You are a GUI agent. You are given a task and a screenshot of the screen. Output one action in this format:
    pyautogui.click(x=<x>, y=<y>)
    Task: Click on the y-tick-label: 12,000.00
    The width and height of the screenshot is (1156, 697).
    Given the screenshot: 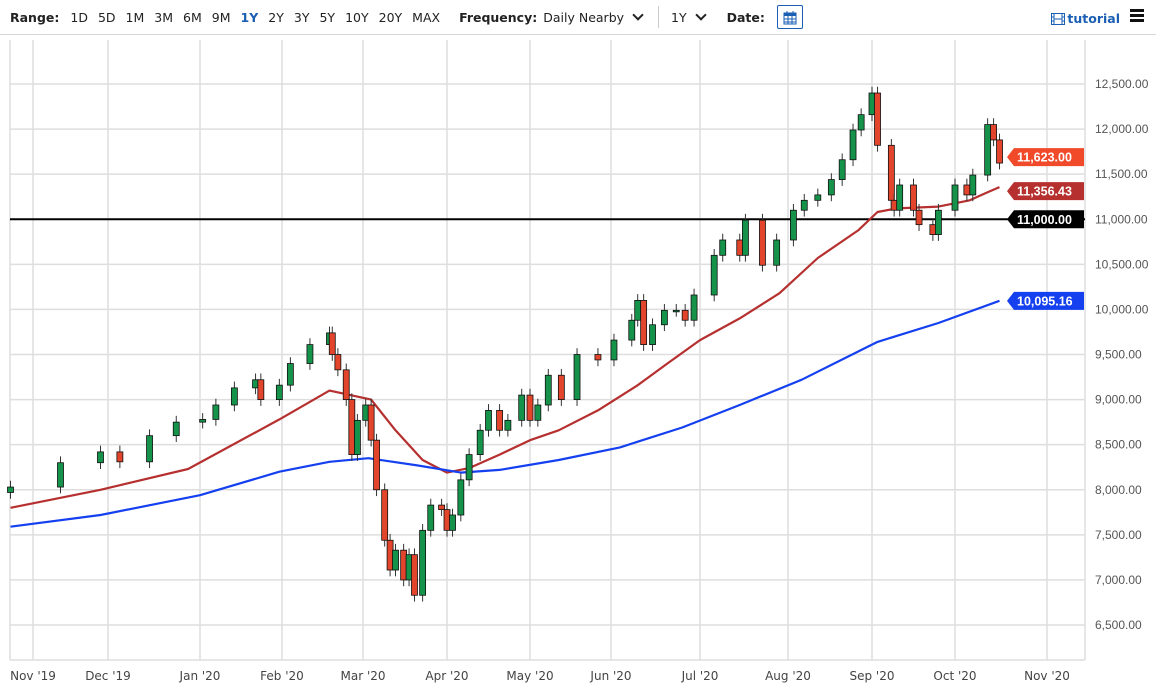 What is the action you would take?
    pyautogui.click(x=1122, y=129)
    